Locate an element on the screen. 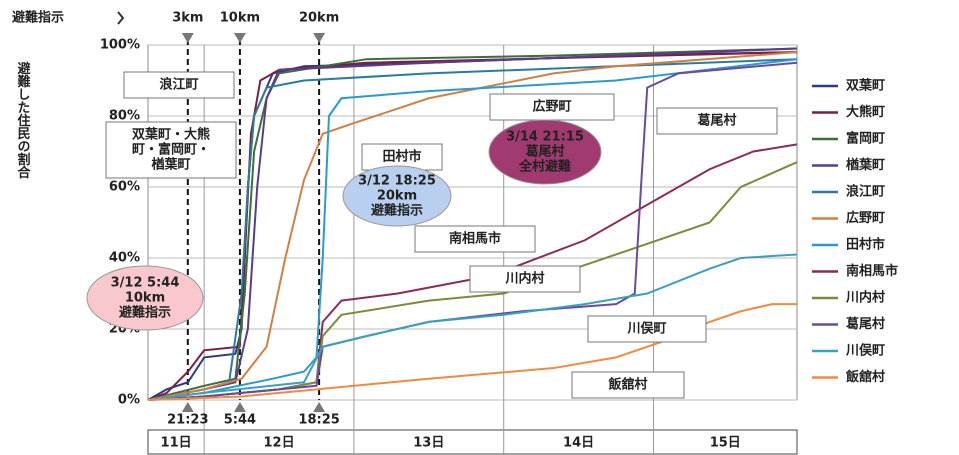  annotation-text: 全村避難 is located at coordinates (544, 167).